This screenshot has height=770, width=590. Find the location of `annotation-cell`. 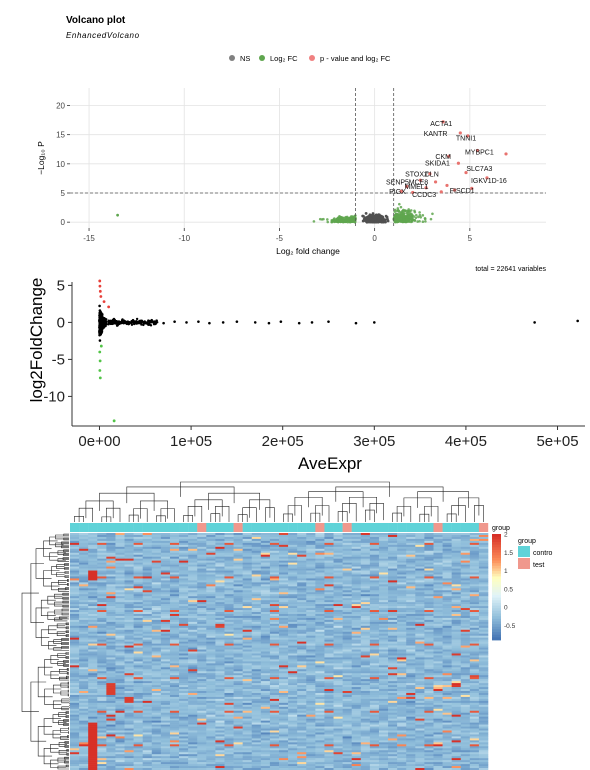

annotation-cell is located at coordinates (284, 527).